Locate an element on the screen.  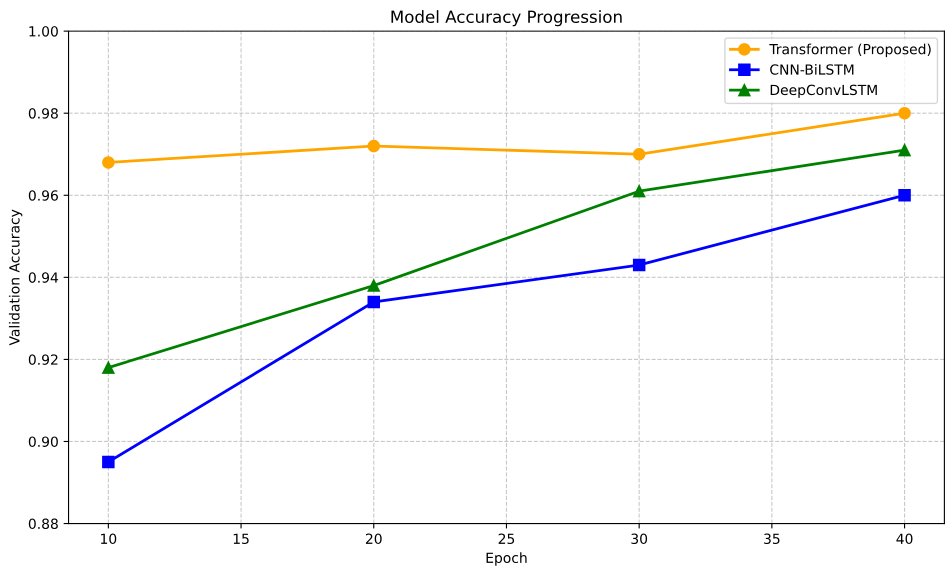
legend-label: DeepConvLSTM is located at coordinates (823, 91).